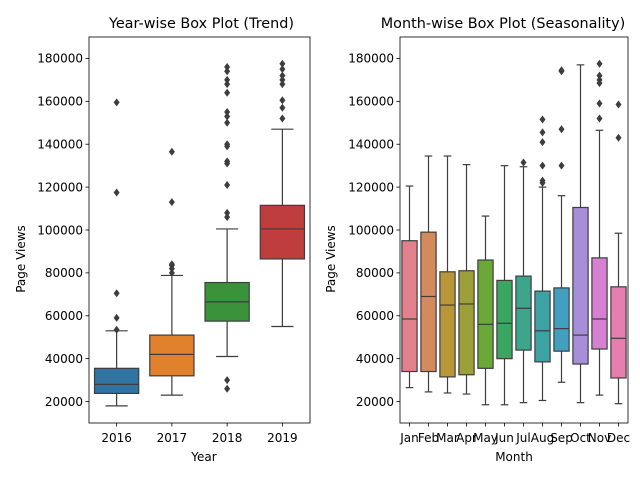 This screenshot has width=640, height=480. What do you see at coordinates (503, 24) in the screenshot?
I see `chart-title: Month-wise Box Plot (Seasonality)` at bounding box center [503, 24].